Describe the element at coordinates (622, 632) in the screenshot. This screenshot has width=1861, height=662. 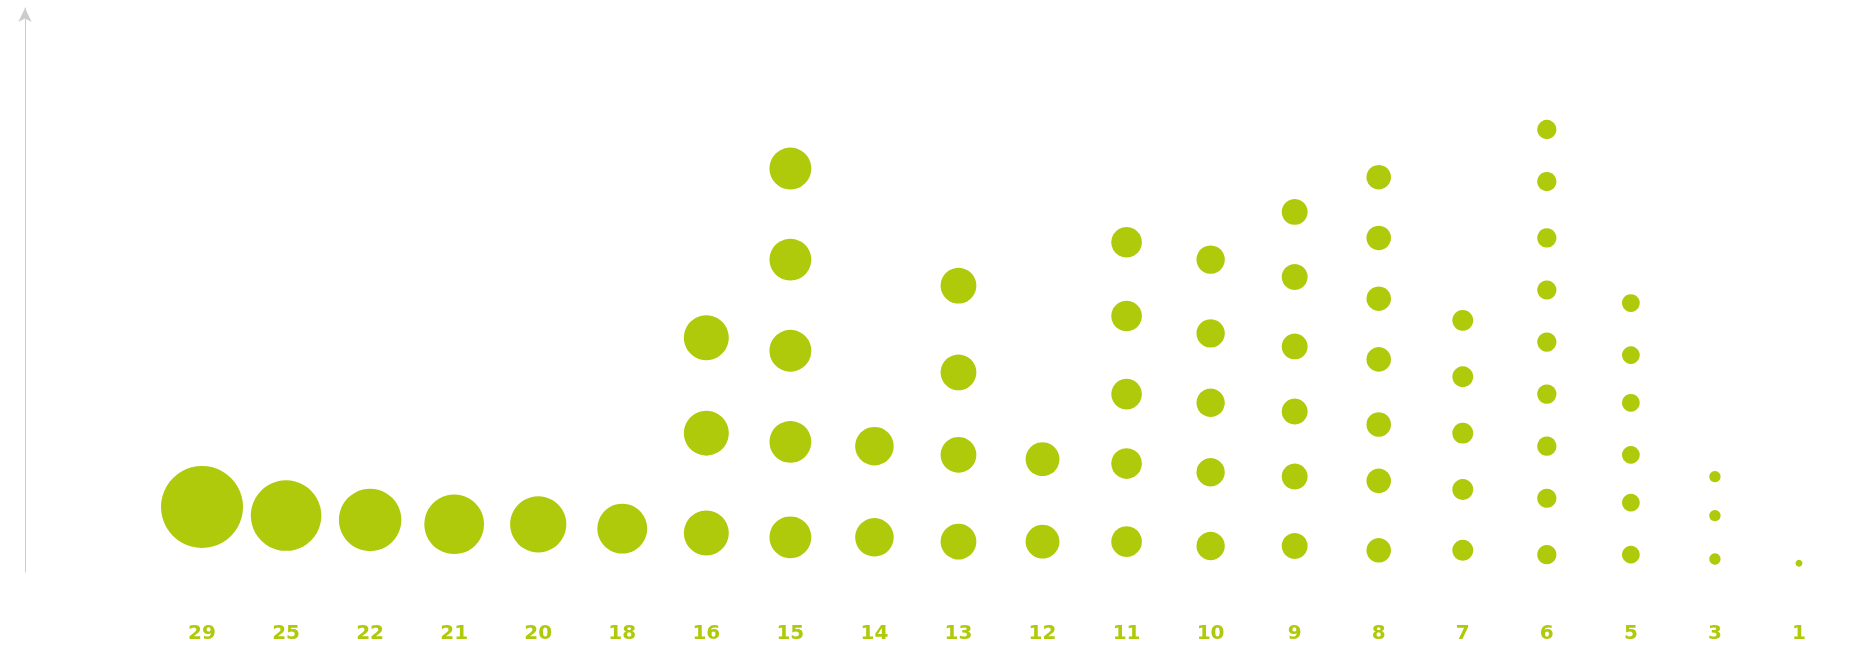
I see `x-tick-label: 18` at that location.